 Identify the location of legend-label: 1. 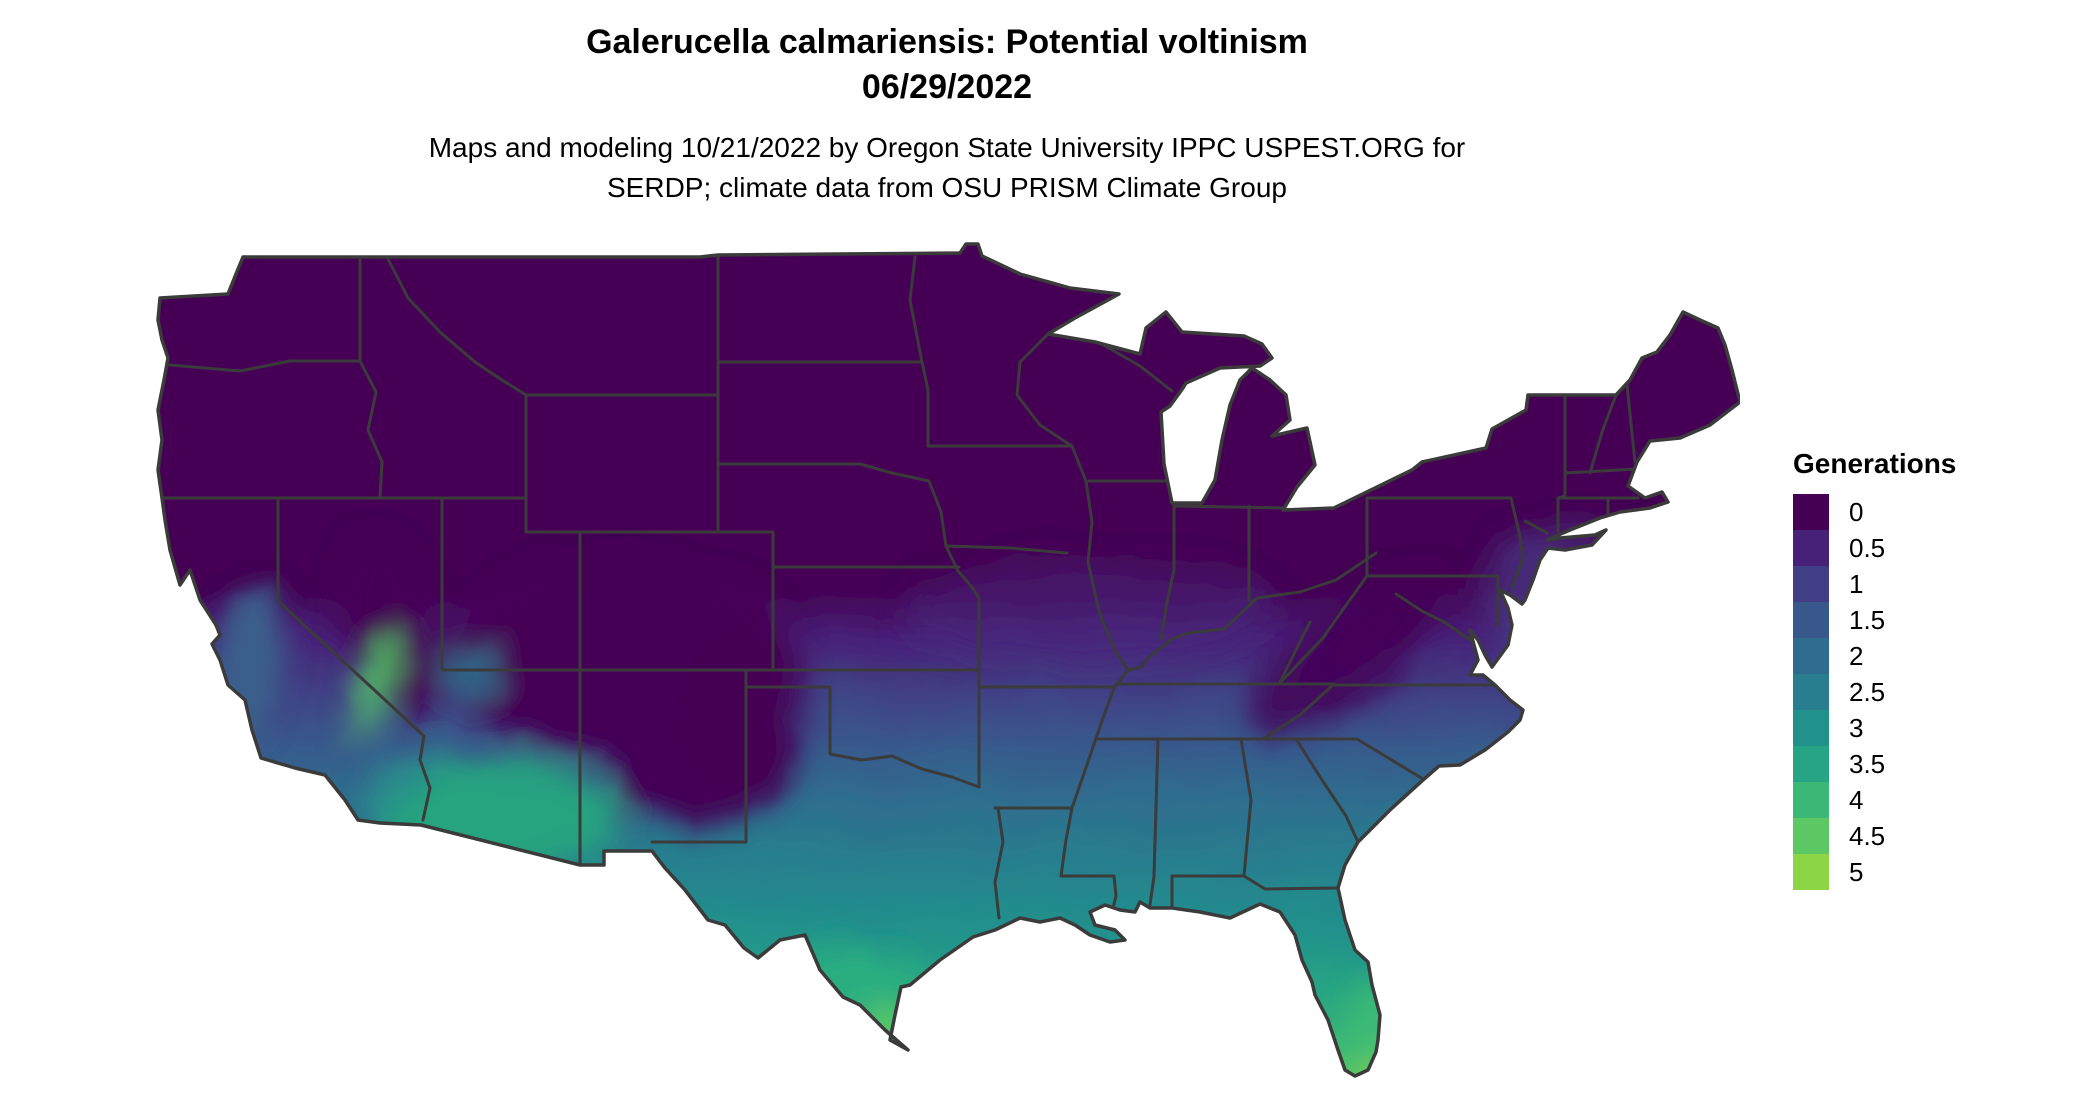
(1856, 583).